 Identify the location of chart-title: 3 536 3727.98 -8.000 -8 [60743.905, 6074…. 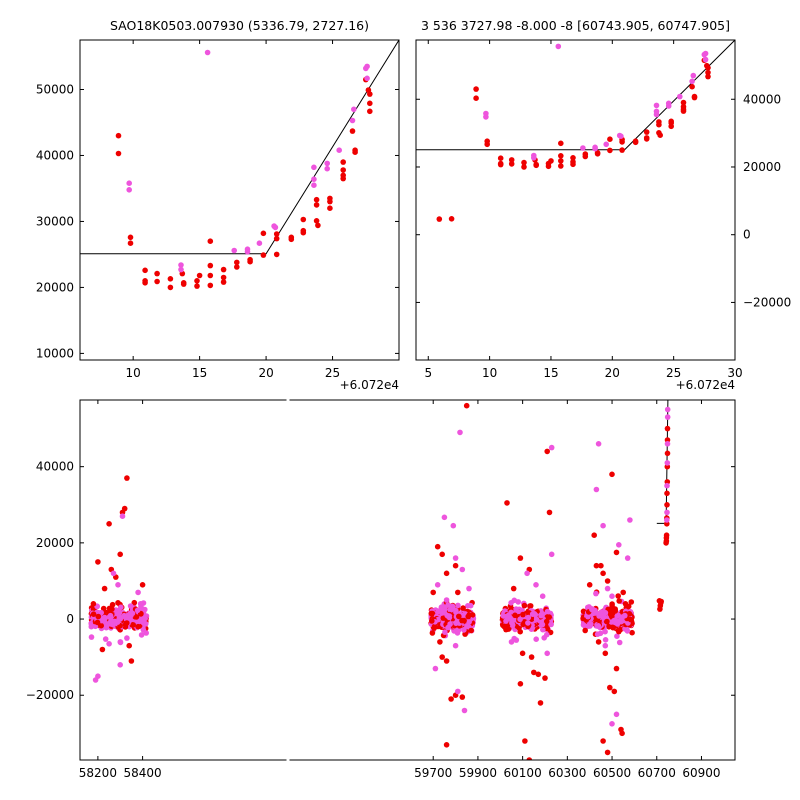
(575, 25).